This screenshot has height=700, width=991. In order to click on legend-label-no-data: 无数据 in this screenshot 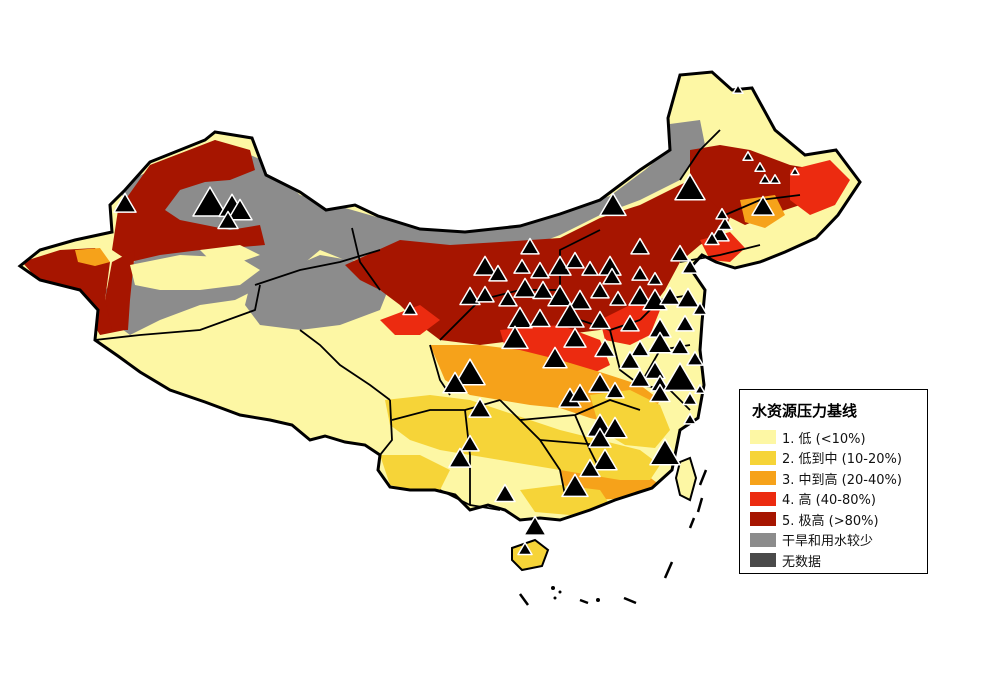, I will do `click(802, 562)`.